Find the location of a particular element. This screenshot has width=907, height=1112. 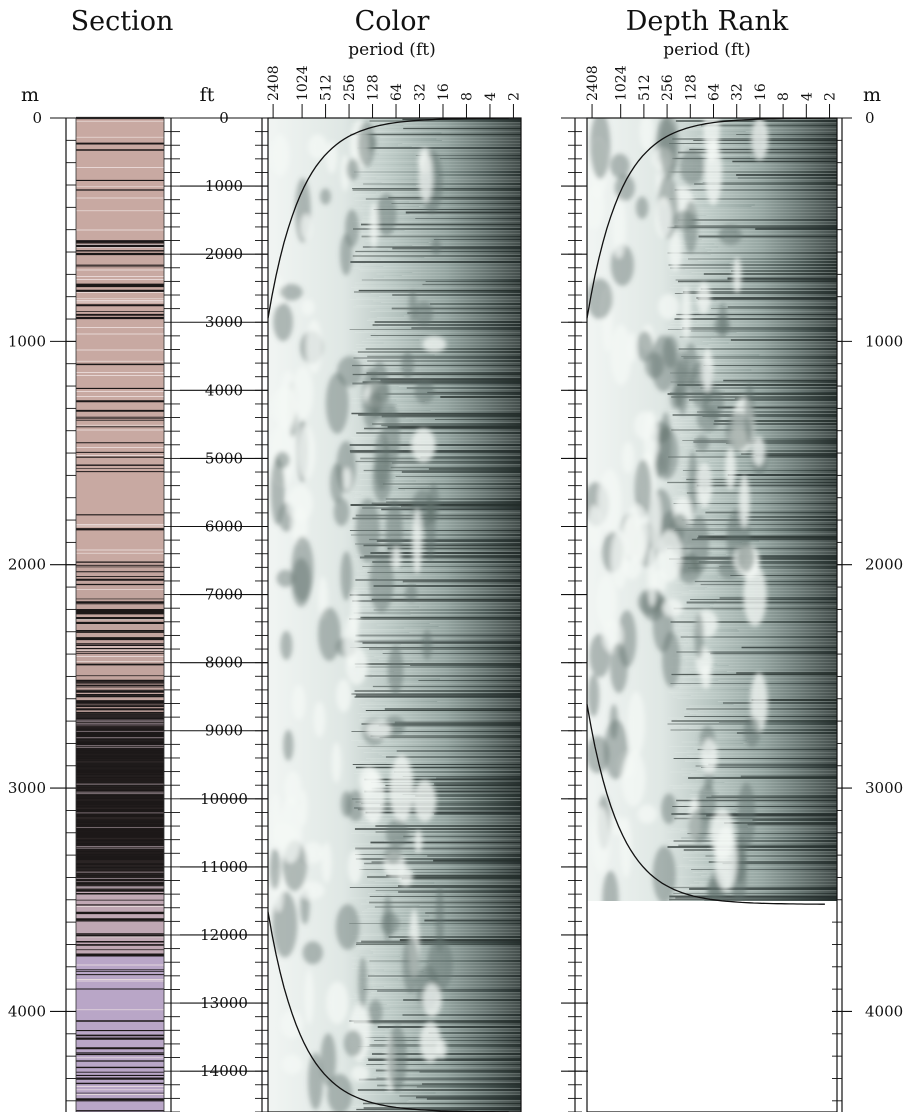

m-tick-label-left: 0 is located at coordinates (37, 118).